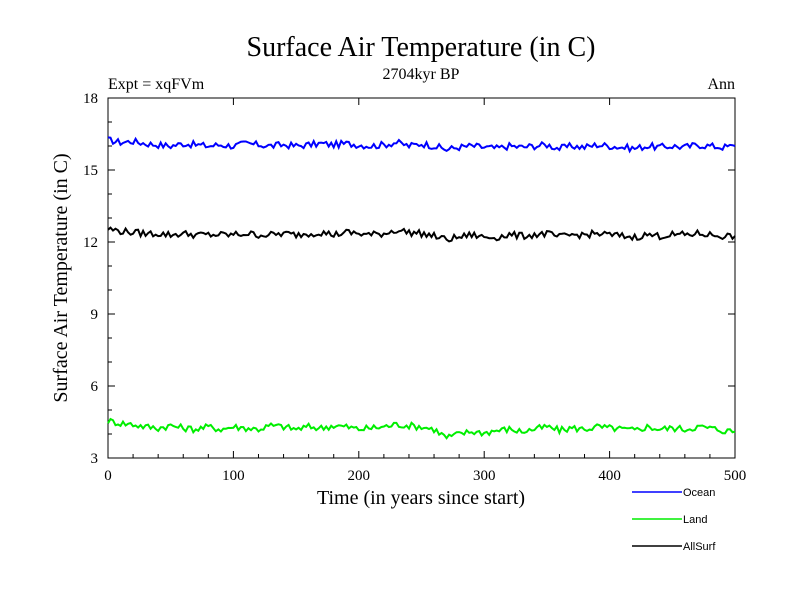 This screenshot has width=800, height=600. What do you see at coordinates (421, 234) in the screenshot?
I see `series-line-allsurf` at bounding box center [421, 234].